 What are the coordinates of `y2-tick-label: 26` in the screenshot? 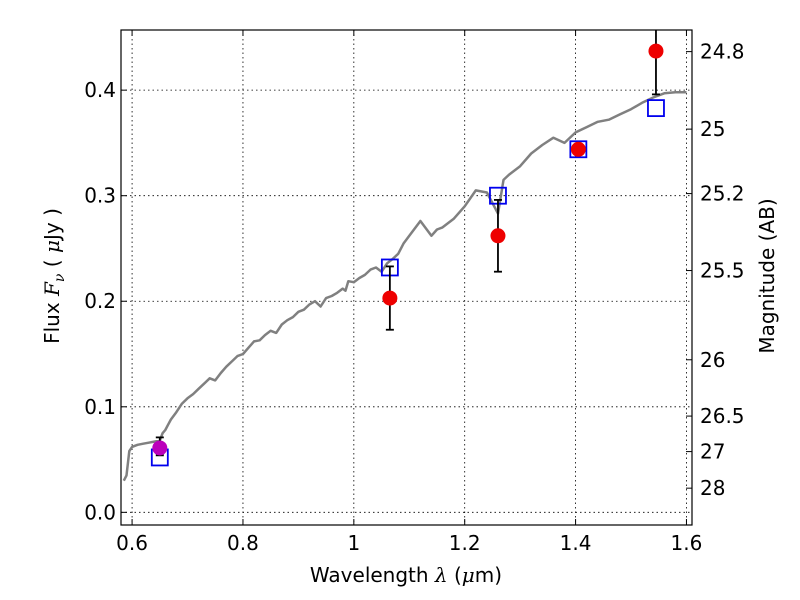 It's located at (712, 360).